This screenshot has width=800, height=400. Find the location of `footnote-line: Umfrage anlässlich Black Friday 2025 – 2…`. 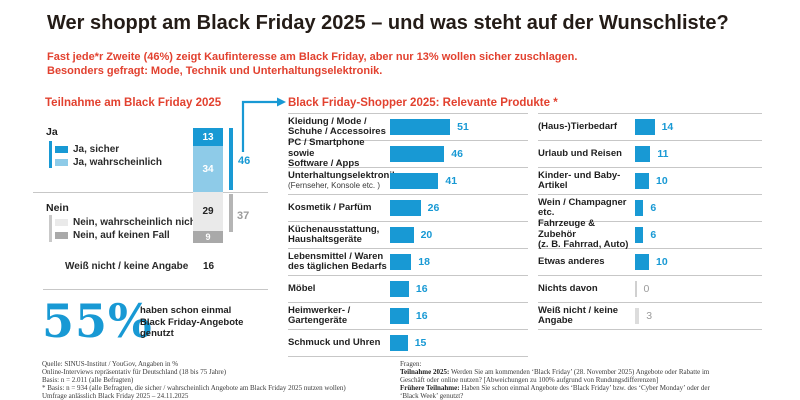

footnote-line: Umfrage anlässlich Black Friday 2025 – 2… is located at coordinates (115, 396).